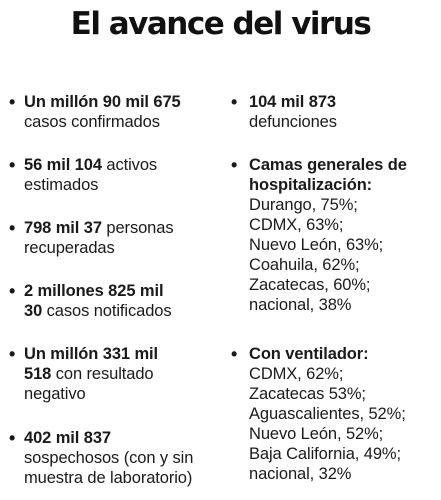 The width and height of the screenshot is (441, 500). What do you see at coordinates (325, 454) in the screenshot?
I see `occupancy-entry: Baja California, 49%;` at bounding box center [325, 454].